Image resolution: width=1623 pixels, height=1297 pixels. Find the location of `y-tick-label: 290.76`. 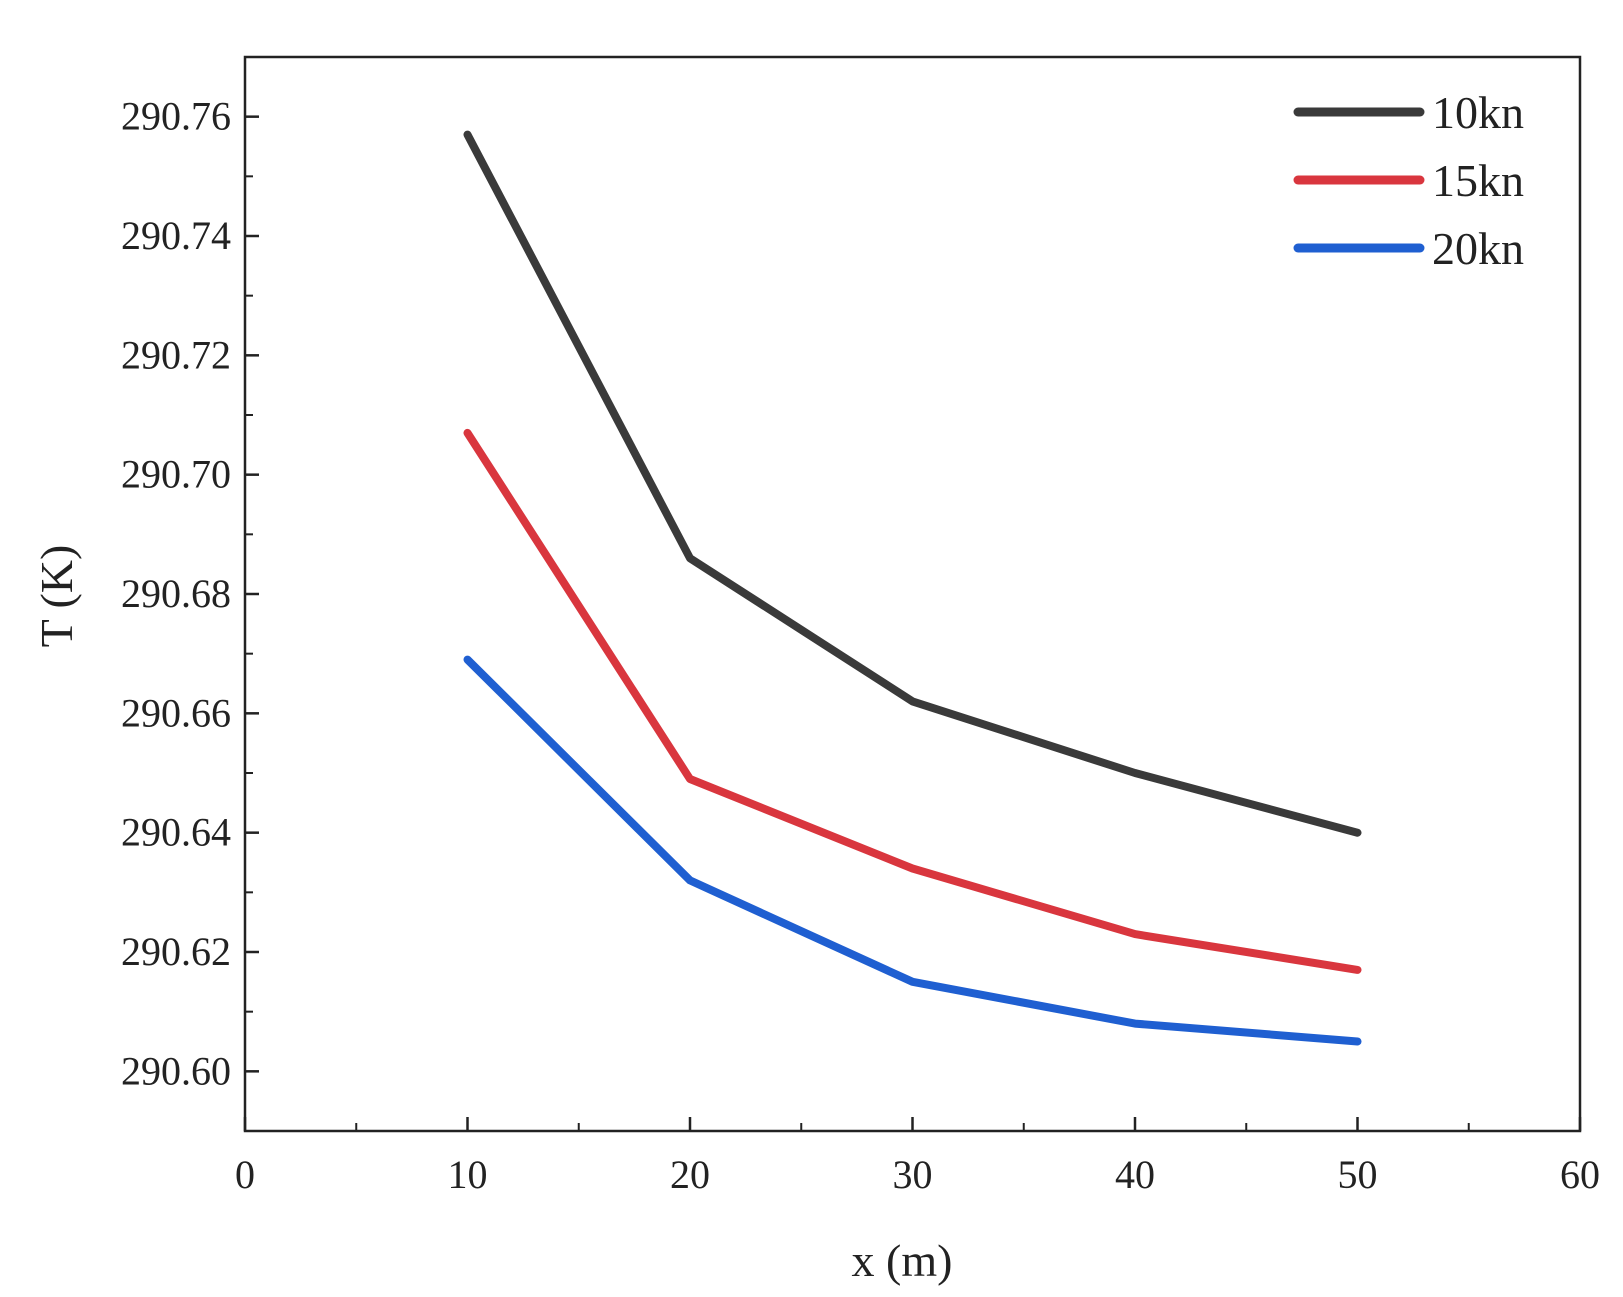

y-tick-label: 290.76 is located at coordinates (176, 116).